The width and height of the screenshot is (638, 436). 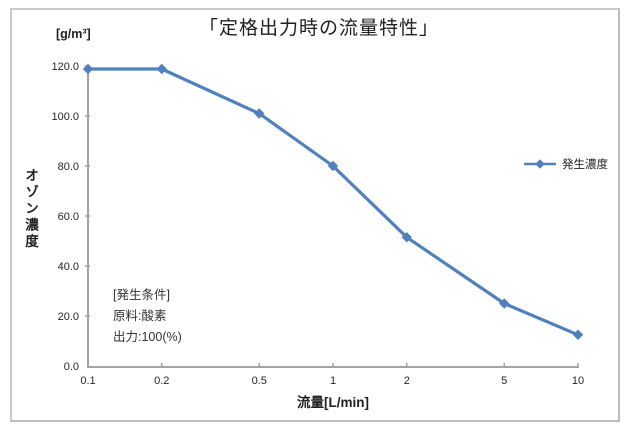 What do you see at coordinates (65, 67) in the screenshot?
I see `y-tick-label: 120.0` at bounding box center [65, 67].